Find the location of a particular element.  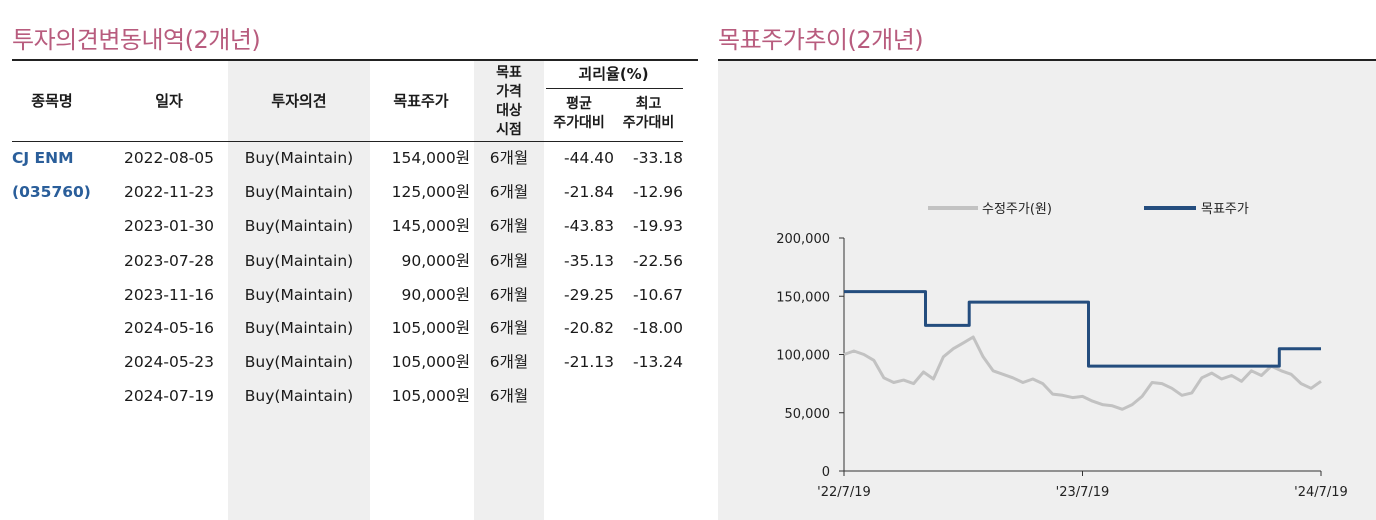

row-date: 2023-11-16 is located at coordinates (169, 295).